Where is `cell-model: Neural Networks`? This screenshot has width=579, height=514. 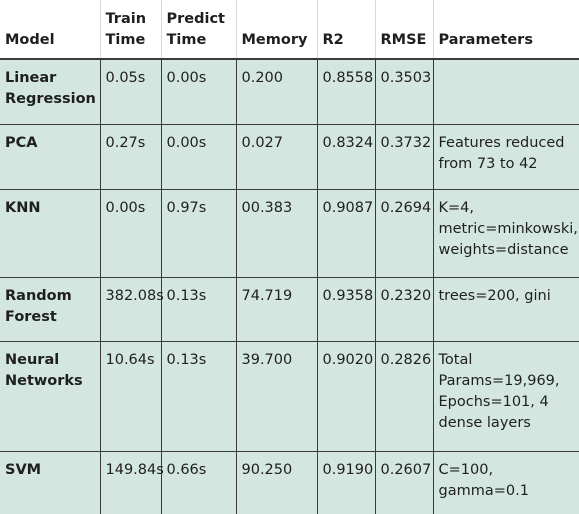
cell-model: Neural Networks is located at coordinates (50, 396).